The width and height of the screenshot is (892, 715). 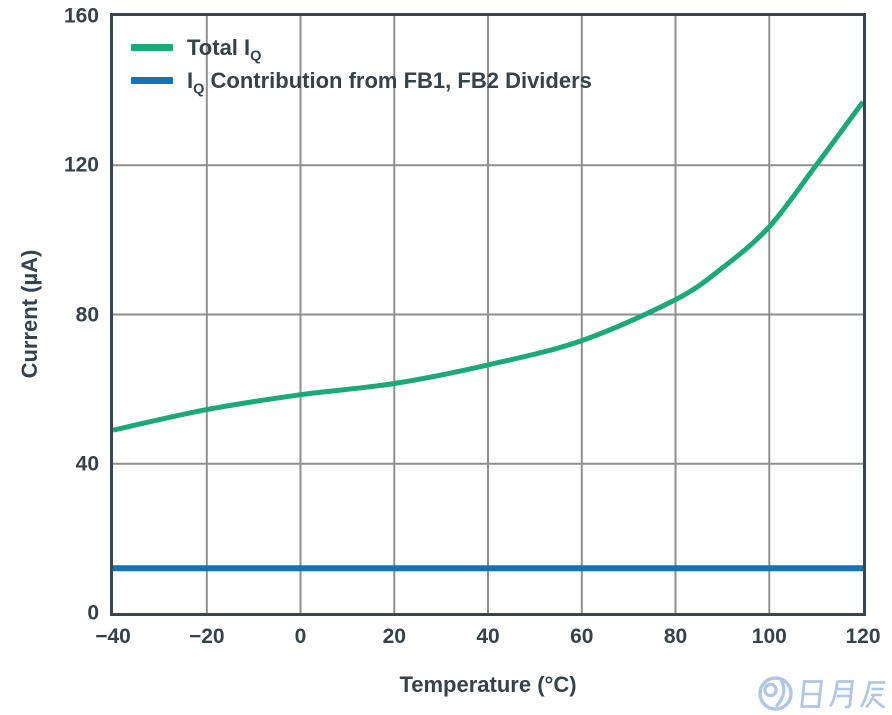 I want to click on legend-text-prefix: Total I, so click(x=219, y=47).